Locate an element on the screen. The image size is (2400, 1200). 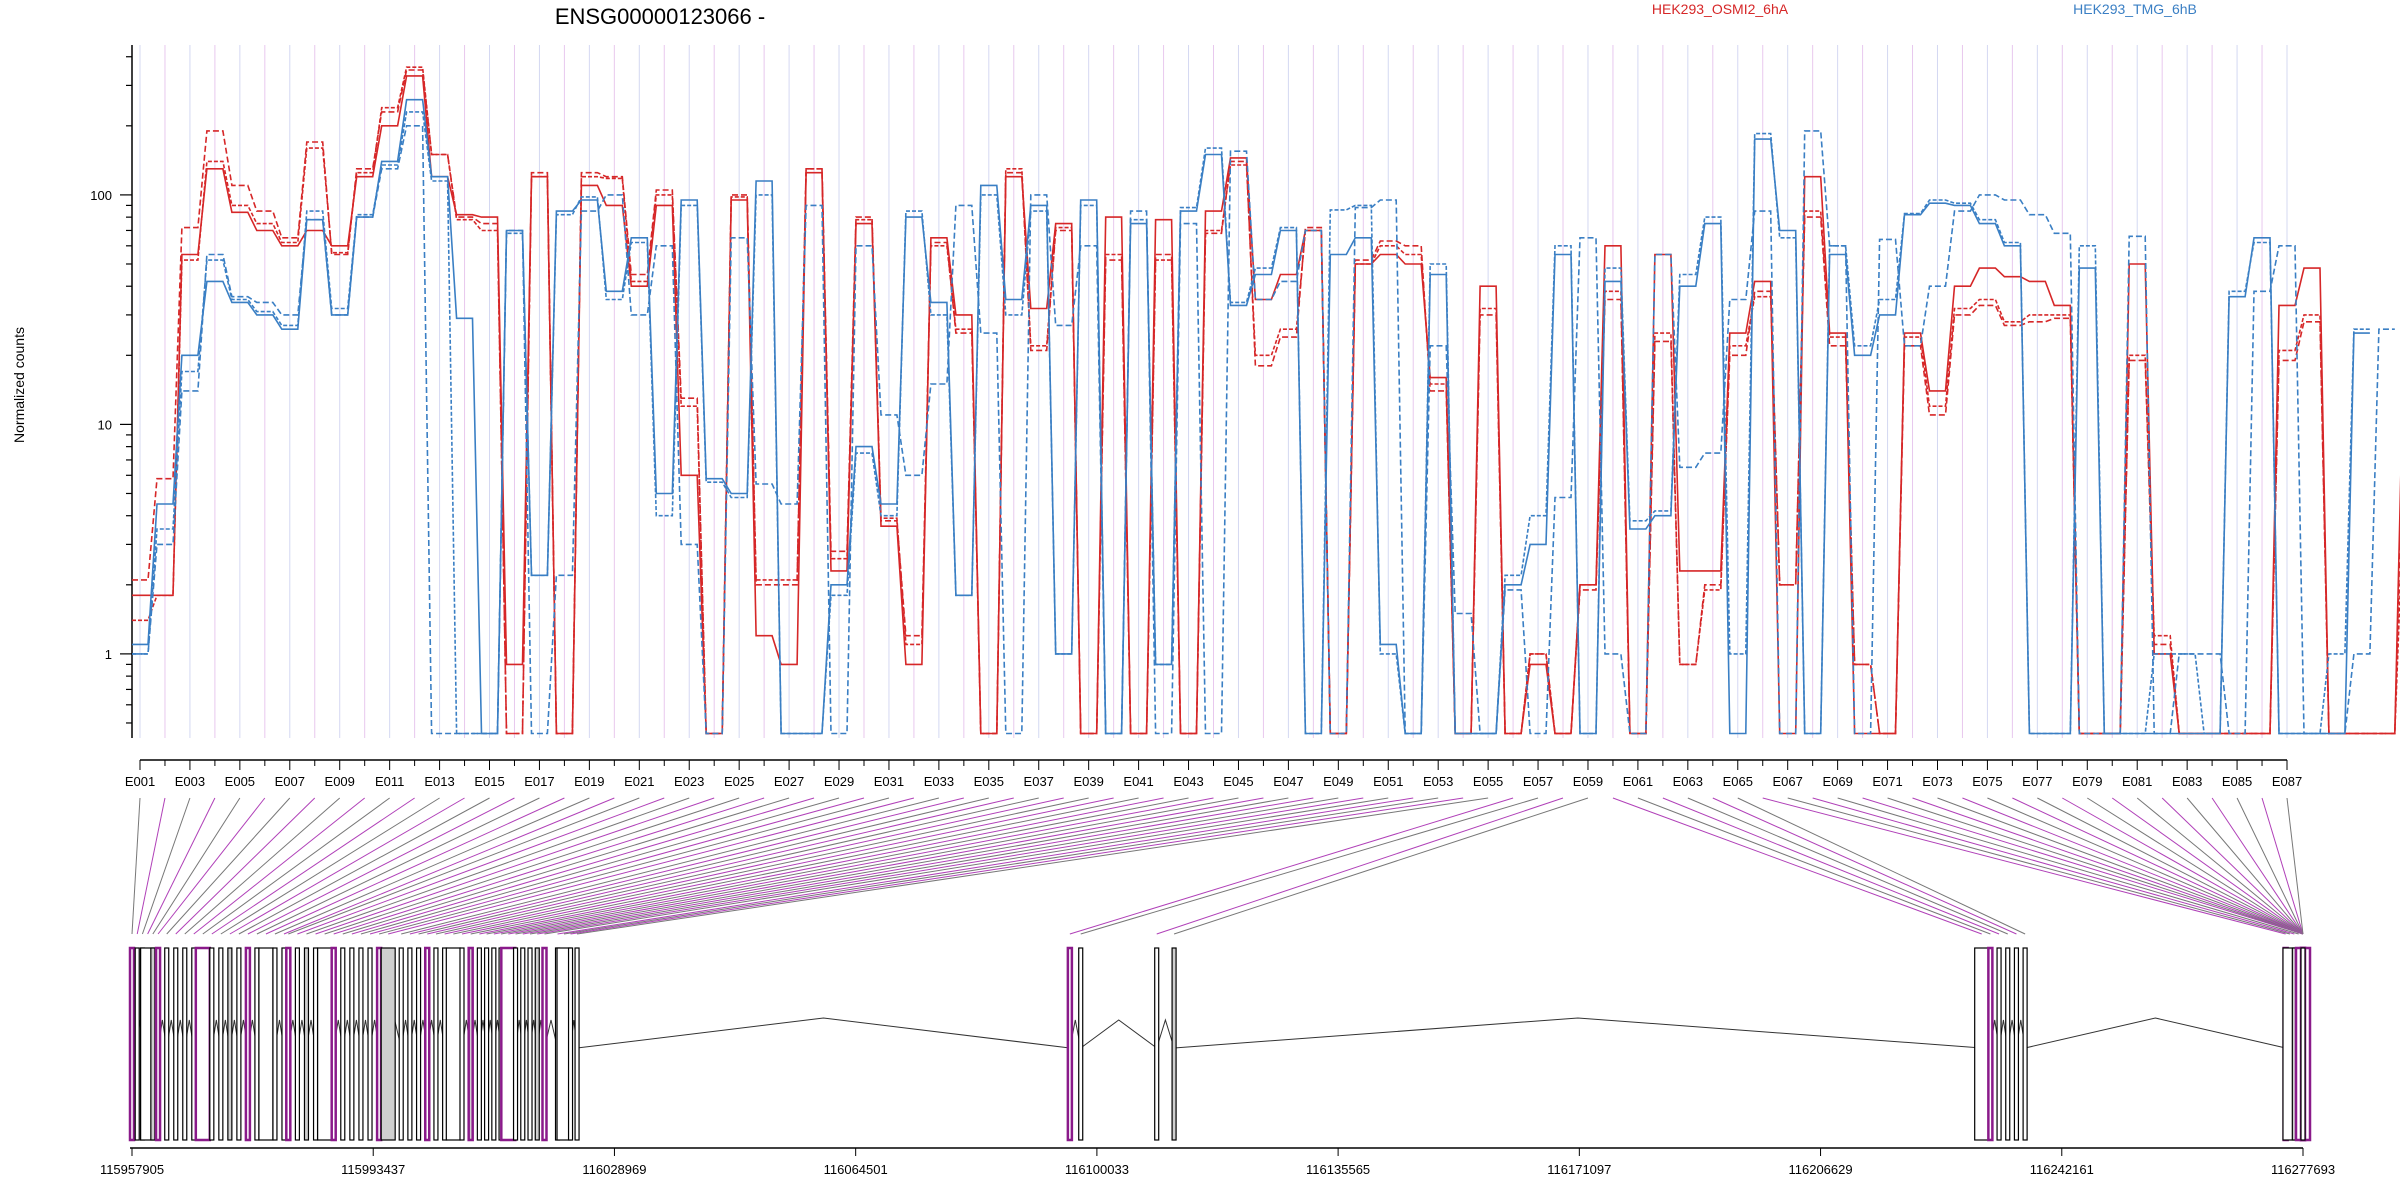
exon-tick-label: E039 is located at coordinates (1088, 781).